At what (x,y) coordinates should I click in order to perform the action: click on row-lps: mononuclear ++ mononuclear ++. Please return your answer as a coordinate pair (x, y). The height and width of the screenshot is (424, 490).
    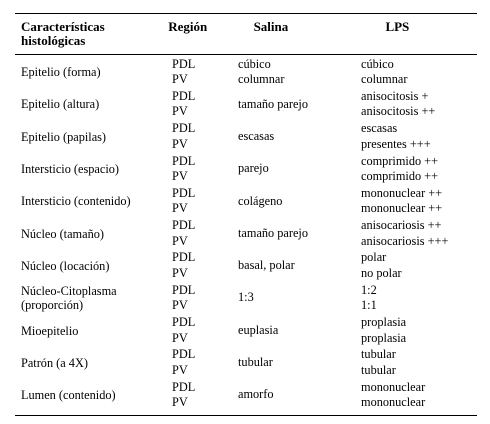
    Looking at the image, I should click on (419, 201).